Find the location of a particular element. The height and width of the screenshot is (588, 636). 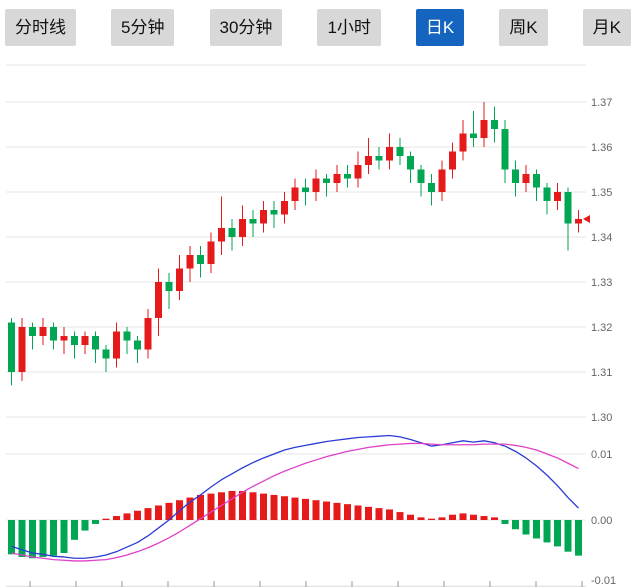

tab-weekly-k: 周K is located at coordinates (523, 27).